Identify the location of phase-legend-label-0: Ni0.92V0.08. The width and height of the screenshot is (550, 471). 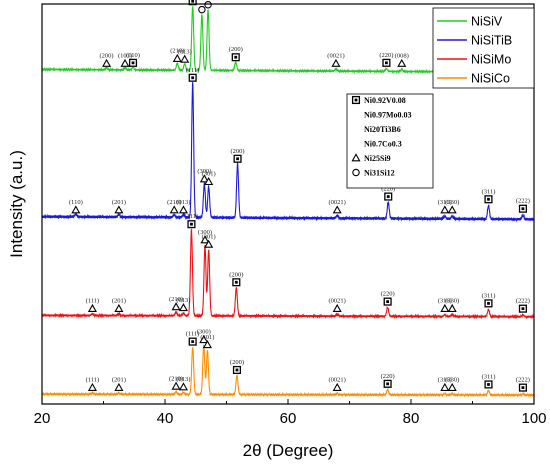
(385, 100).